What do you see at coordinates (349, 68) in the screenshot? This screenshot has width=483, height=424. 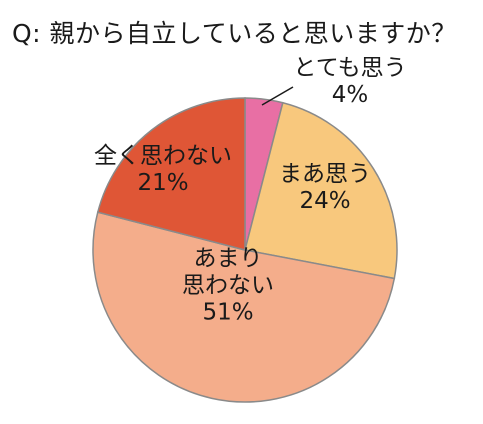 I see `slice-category-label: とても思う` at bounding box center [349, 68].